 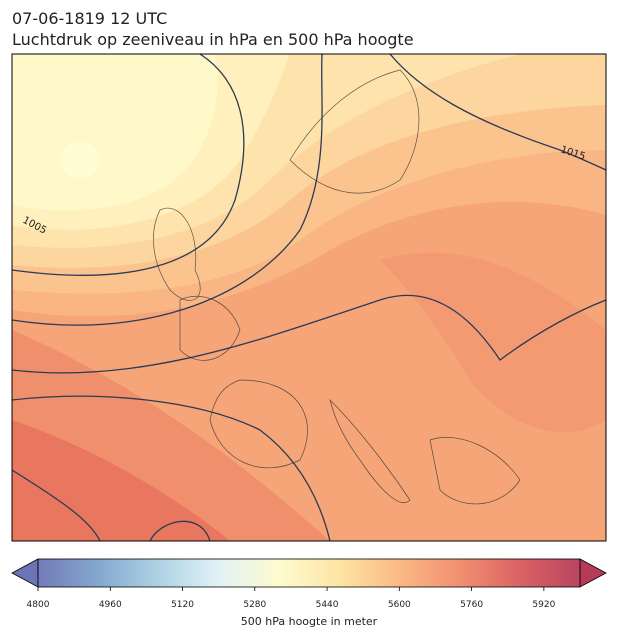 I want to click on colorbar: 4800 4960 5120 5280 5440 5600 5760 5920, so click(x=309, y=584).